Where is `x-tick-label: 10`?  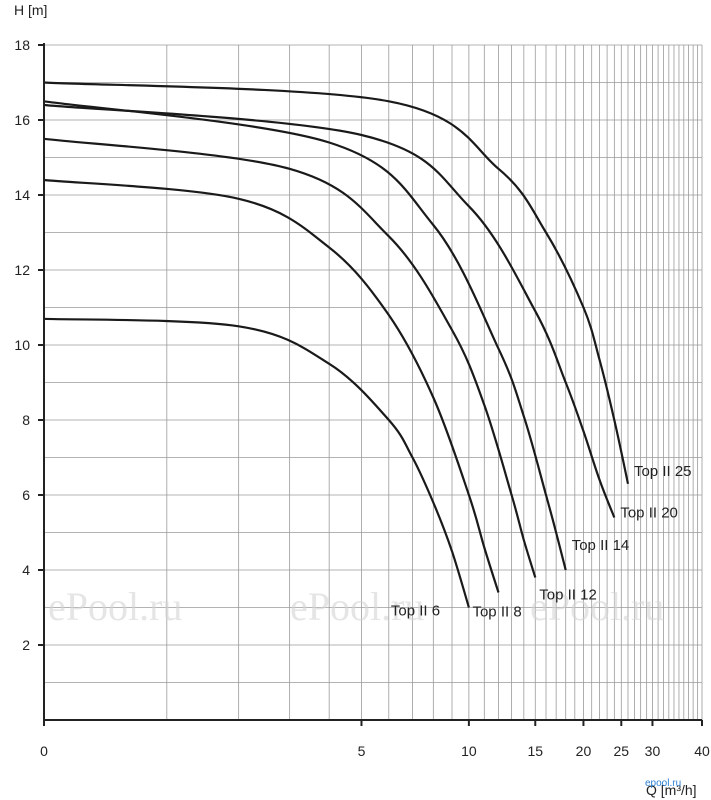
x-tick-label: 10 is located at coordinates (469, 751).